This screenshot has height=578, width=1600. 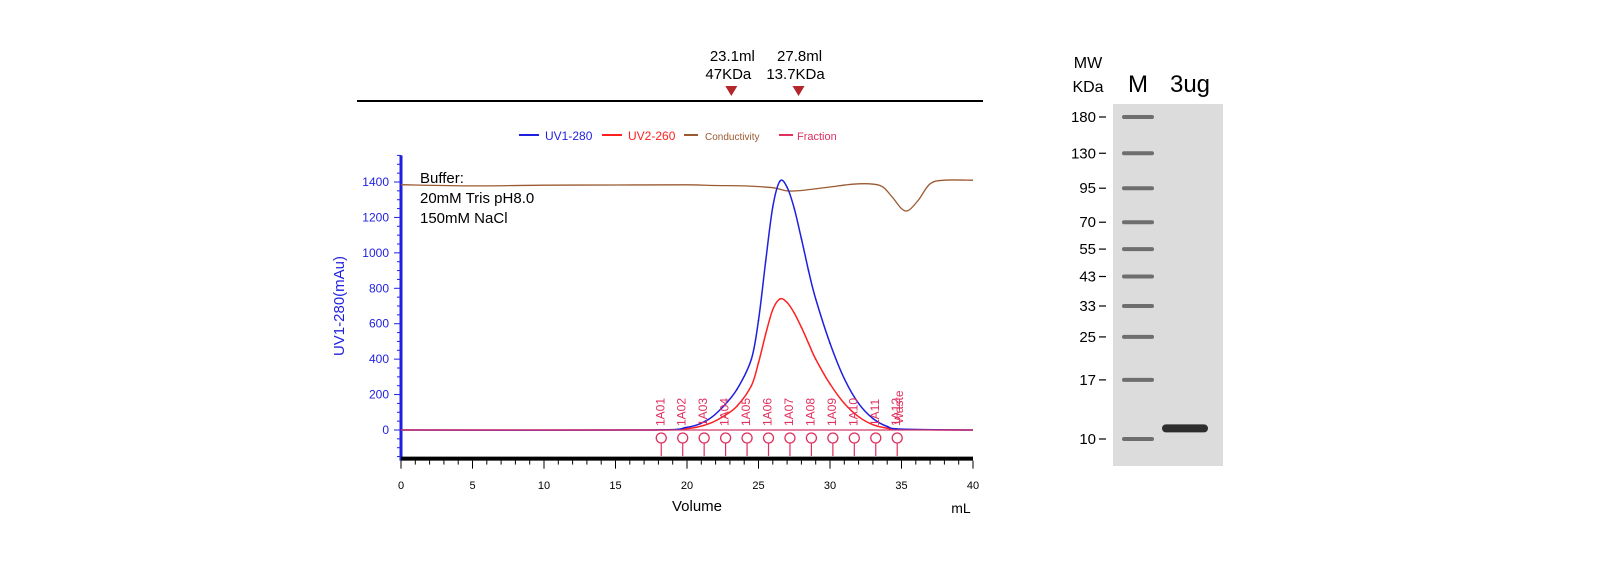 I want to click on x-axis-unit: mL, so click(x=961, y=508).